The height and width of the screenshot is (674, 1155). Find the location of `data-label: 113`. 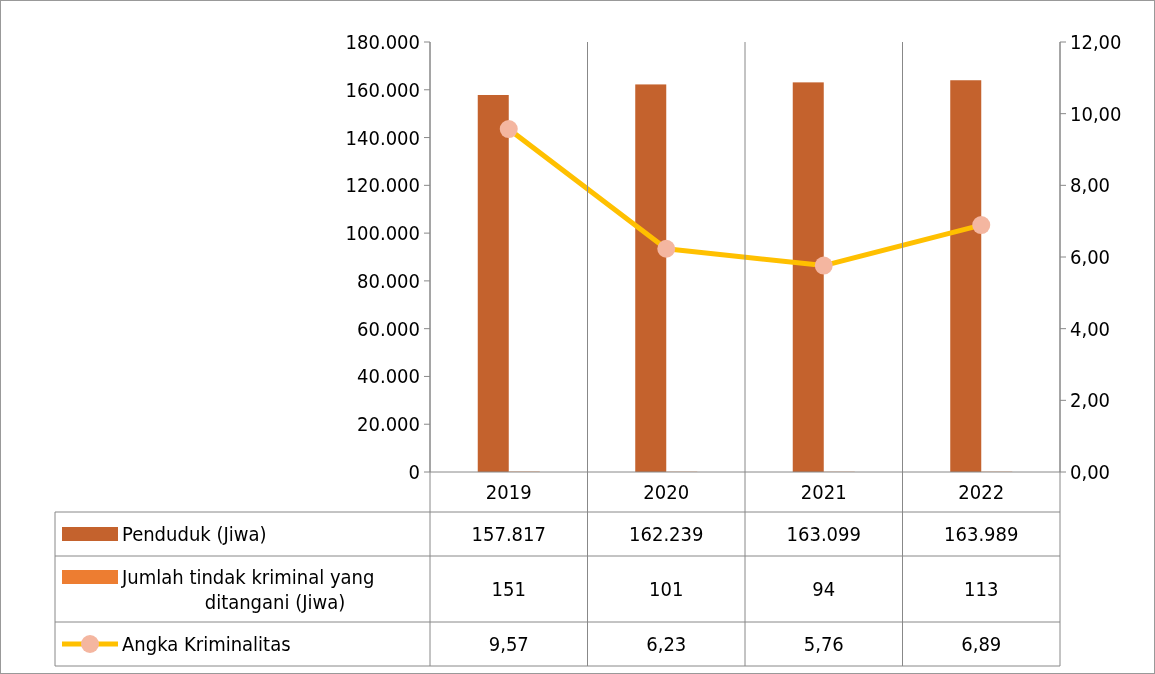

data-label: 113 is located at coordinates (981, 589).